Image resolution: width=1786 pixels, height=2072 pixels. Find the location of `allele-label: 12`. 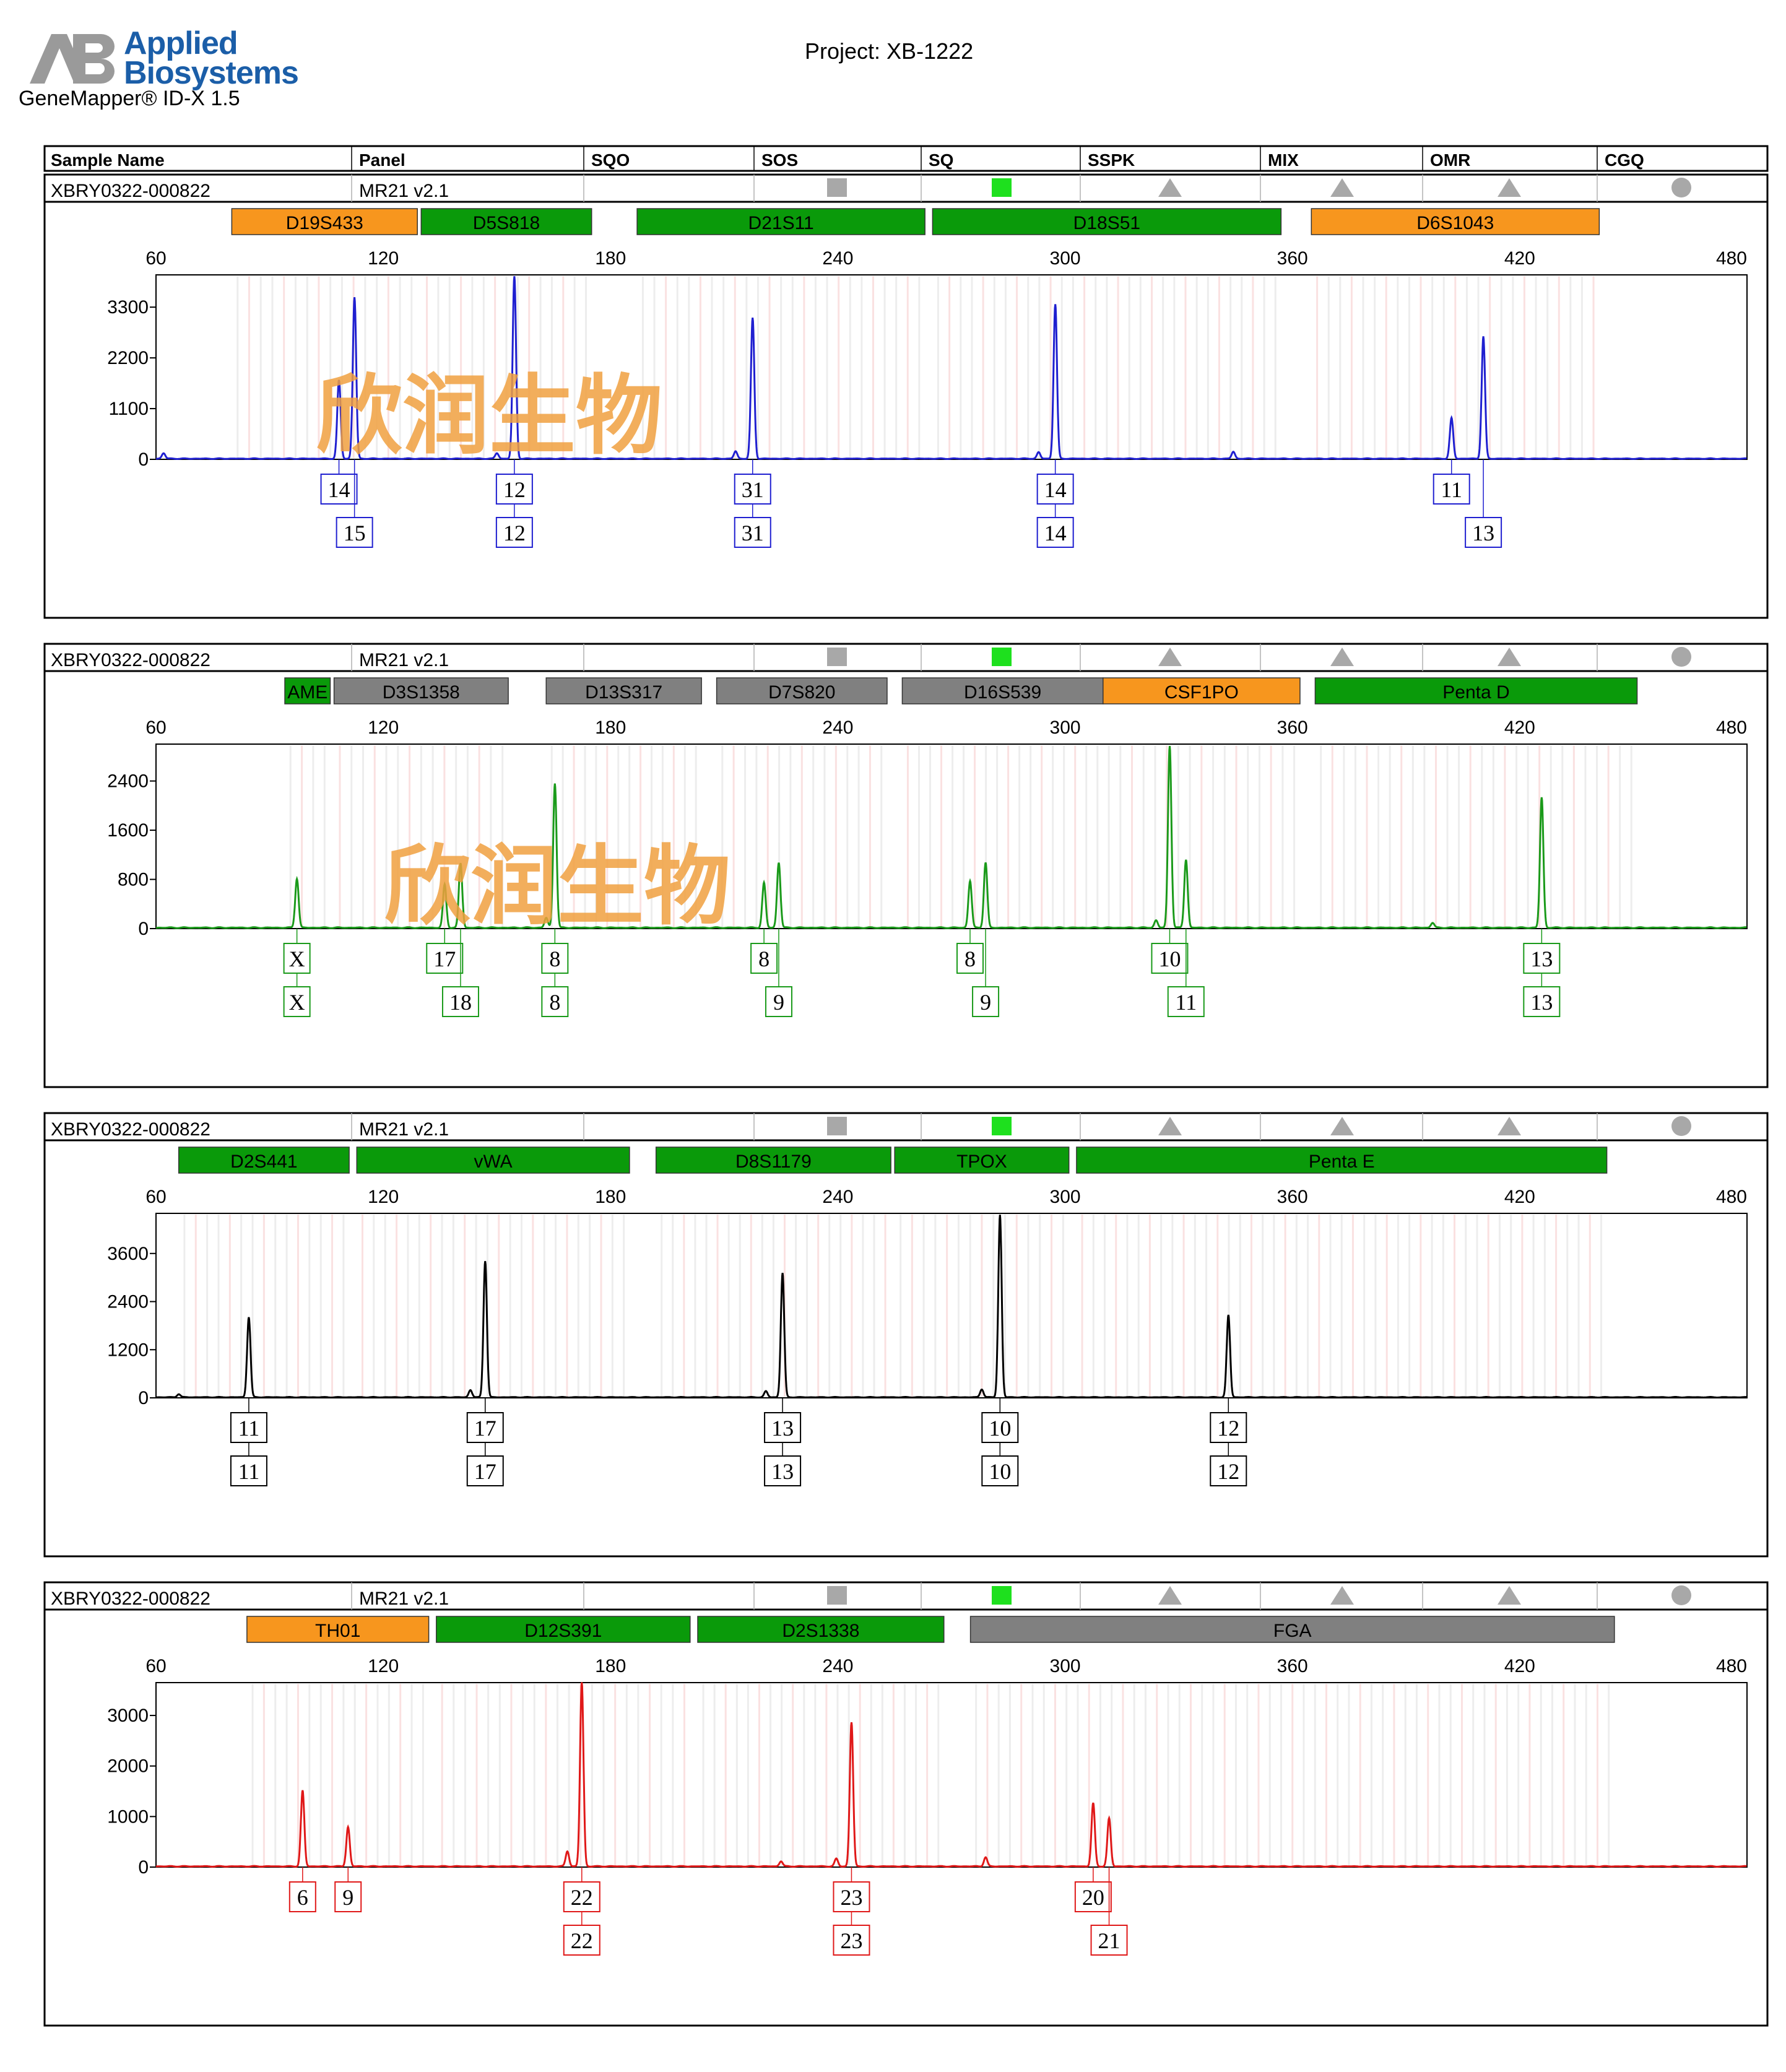

allele-label: 12 is located at coordinates (514, 489).